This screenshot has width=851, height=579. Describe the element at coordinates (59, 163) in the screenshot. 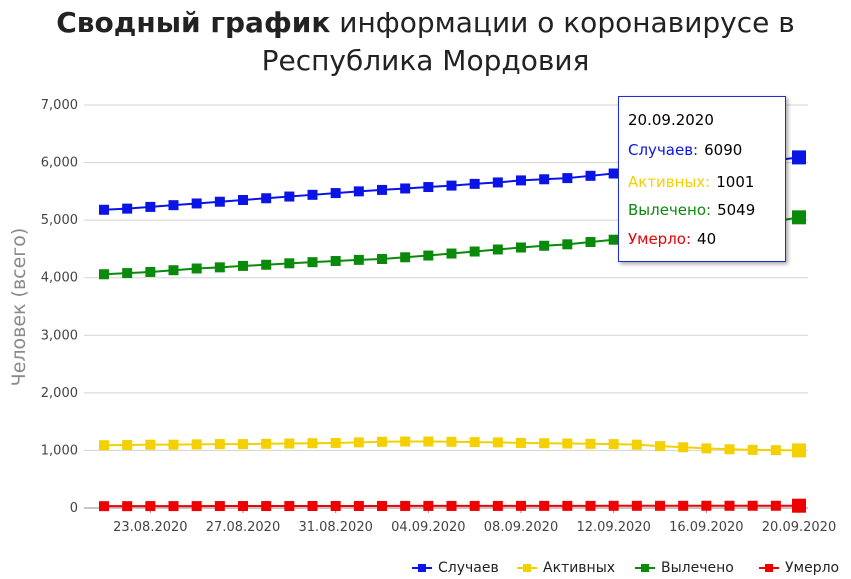

I see `y-tick-label: 6,000` at that location.